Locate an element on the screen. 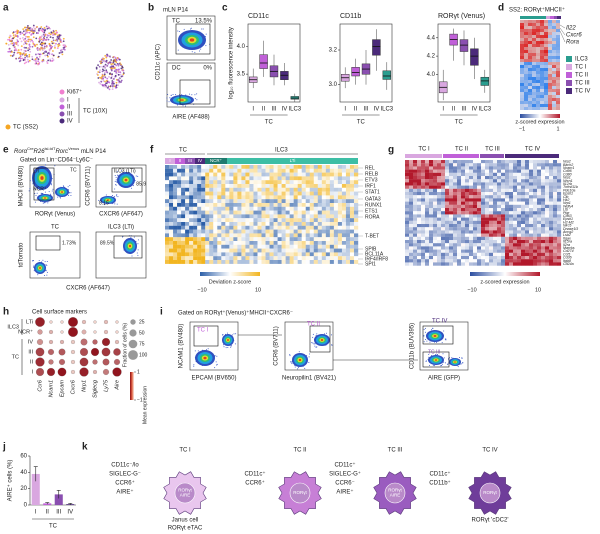 The height and width of the screenshot is (534, 600). label: T-BET is located at coordinates (372, 236).